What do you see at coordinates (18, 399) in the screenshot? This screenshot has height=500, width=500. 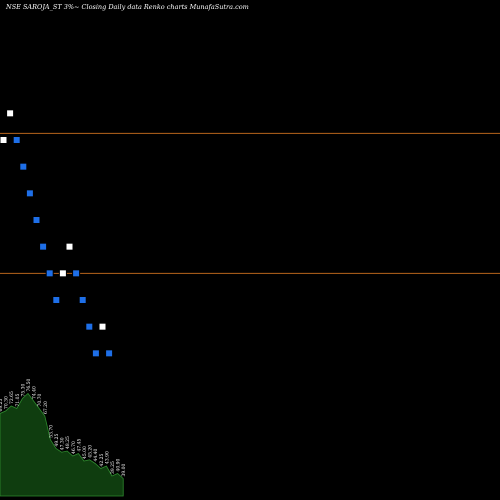 I see `volume-label: 71.05` at bounding box center [18, 399].